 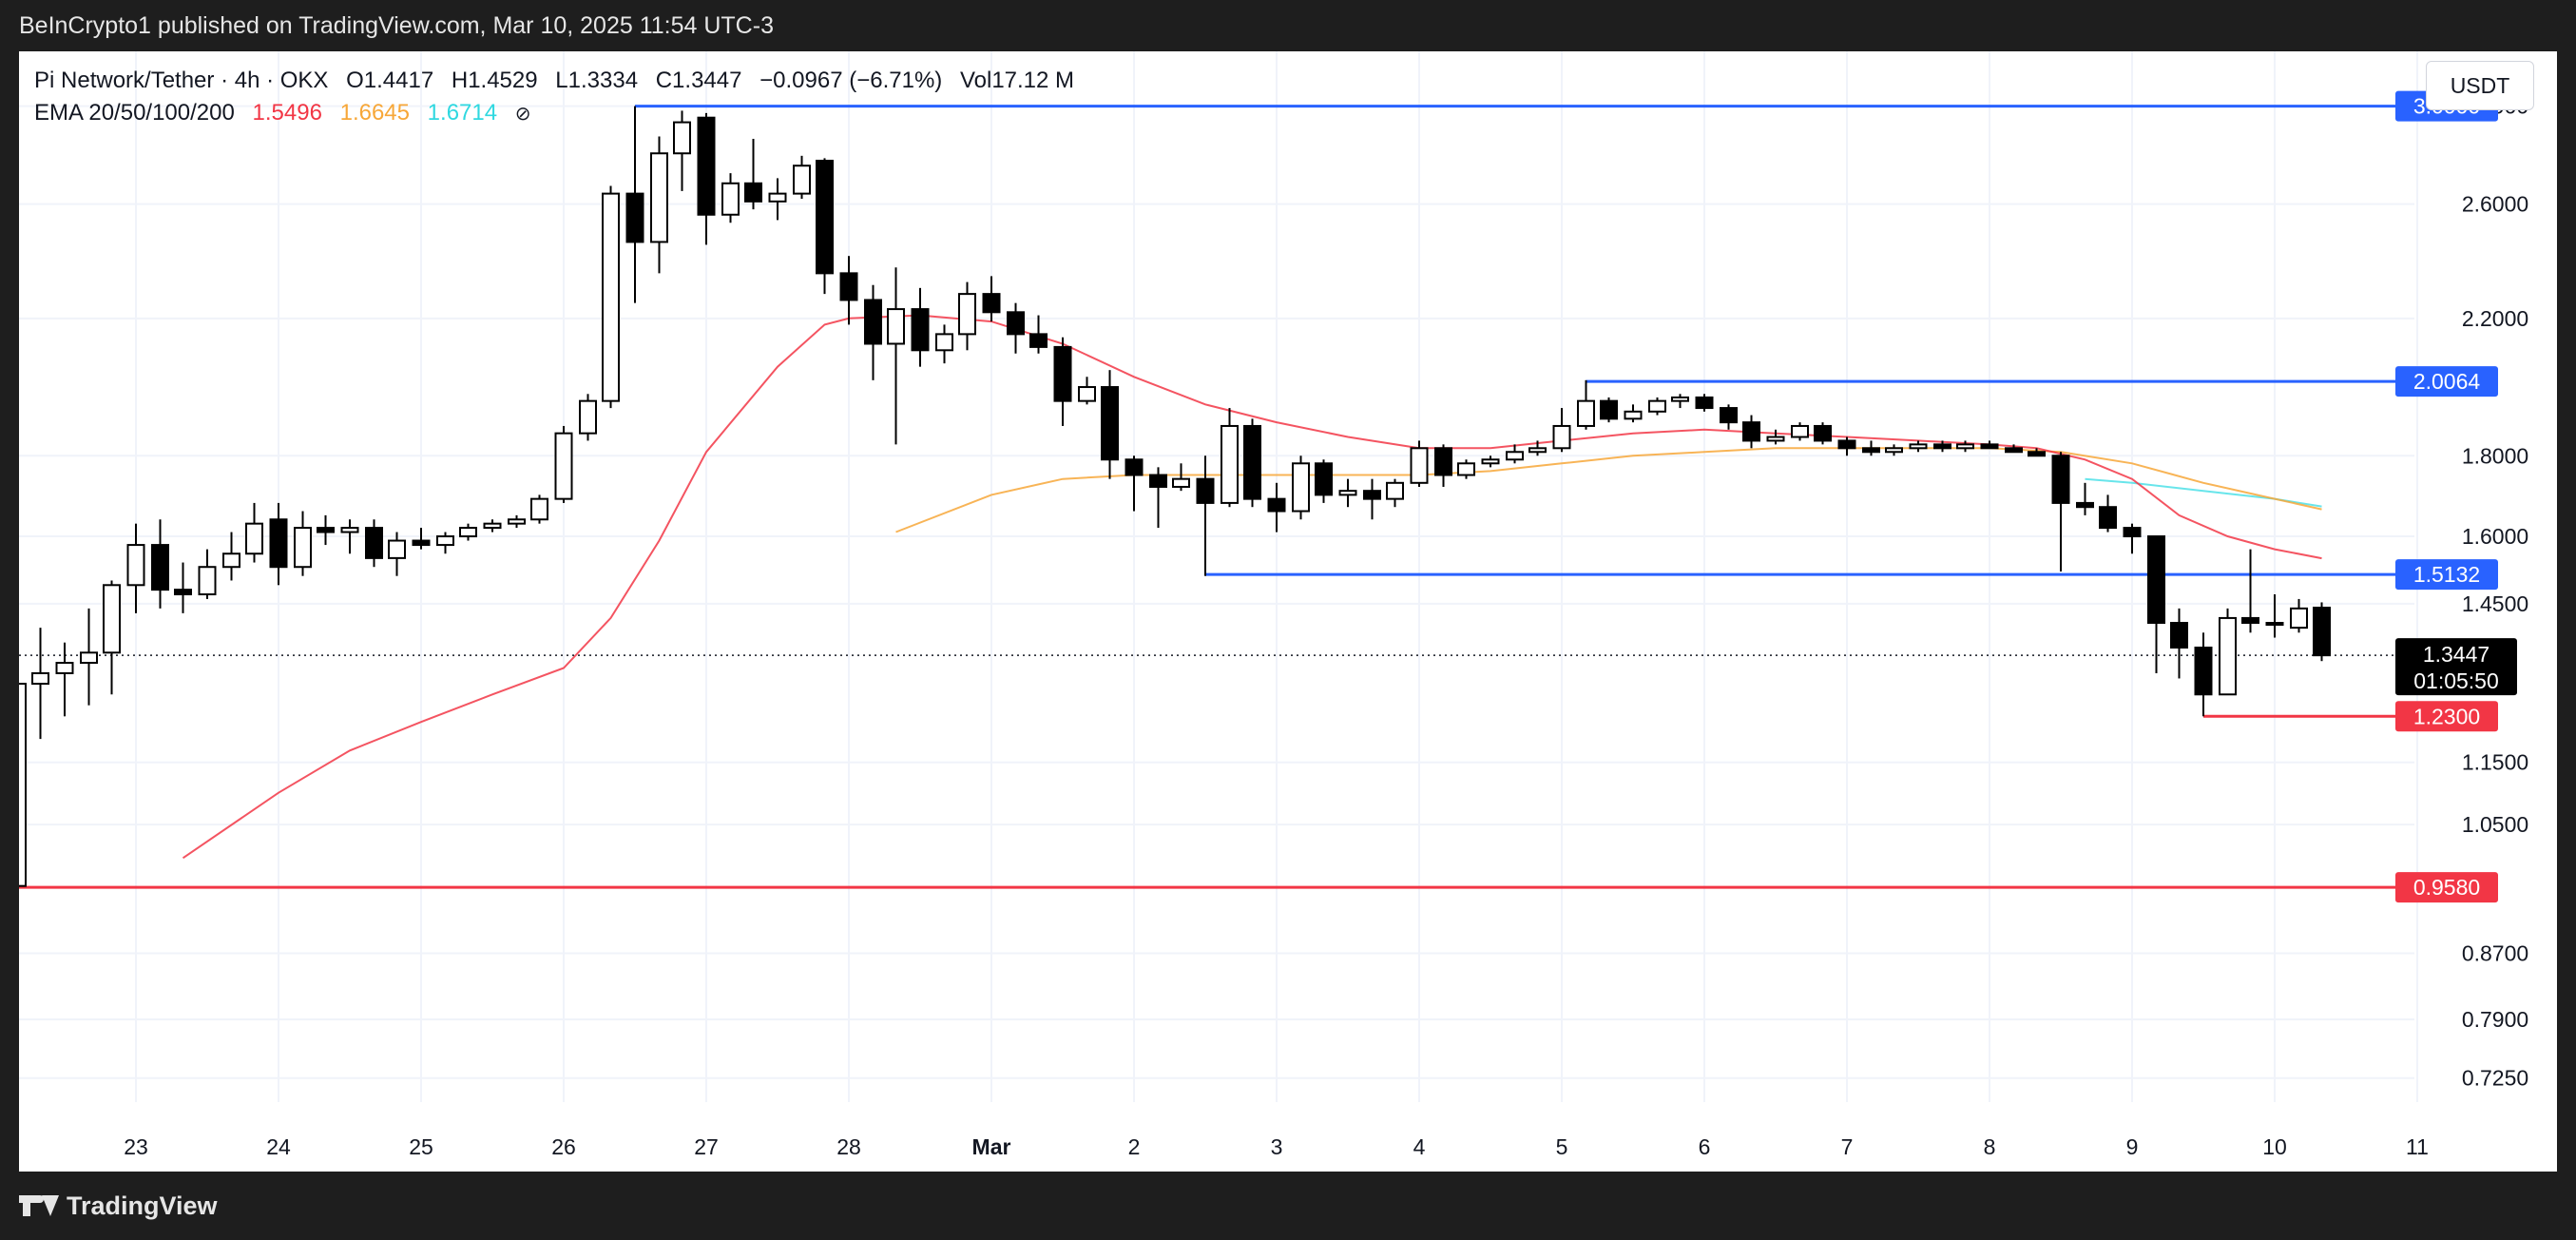 What do you see at coordinates (421, 1146) in the screenshot?
I see `time-tick-label: 25` at bounding box center [421, 1146].